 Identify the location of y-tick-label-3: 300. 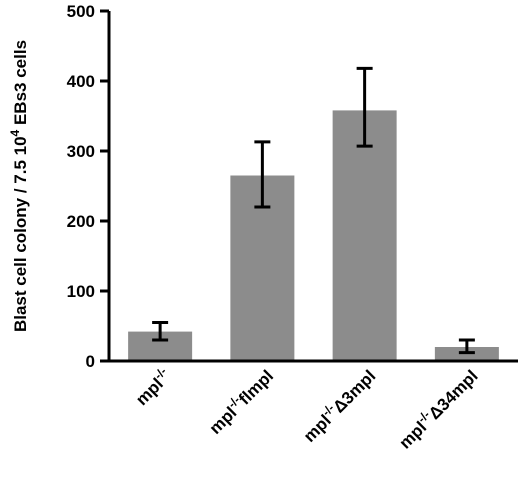
(81, 151).